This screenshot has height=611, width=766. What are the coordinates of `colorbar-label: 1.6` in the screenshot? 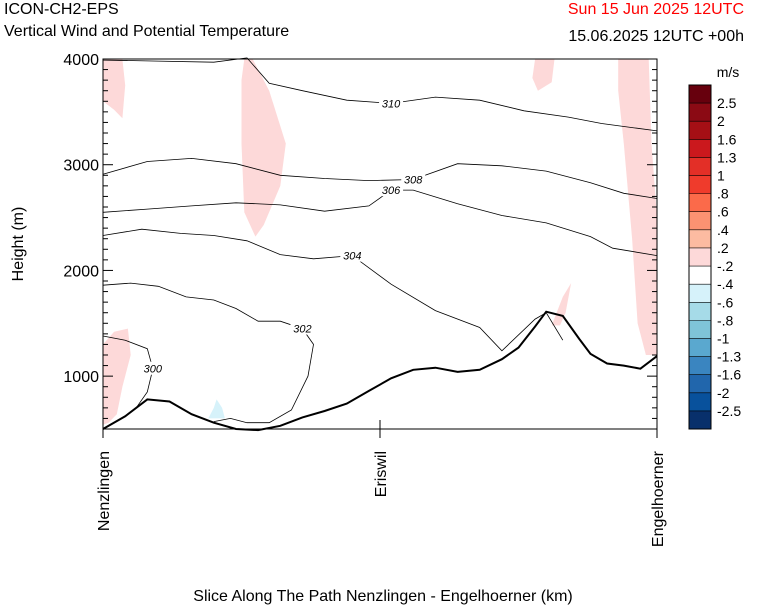 It's located at (727, 139).